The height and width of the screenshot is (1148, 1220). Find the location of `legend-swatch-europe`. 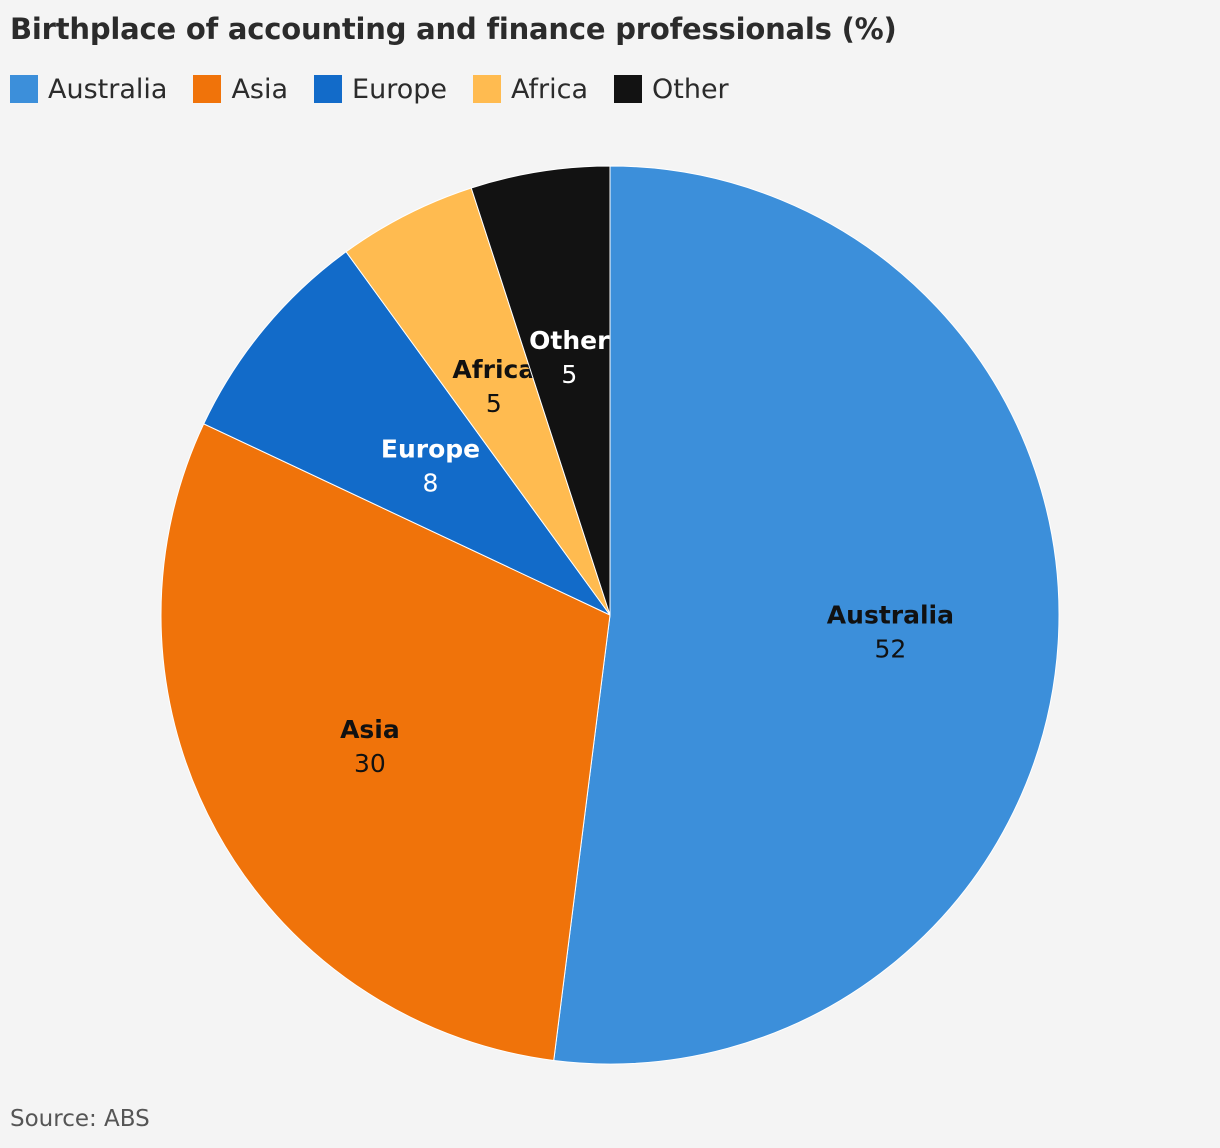

legend-swatch-europe is located at coordinates (328, 89).